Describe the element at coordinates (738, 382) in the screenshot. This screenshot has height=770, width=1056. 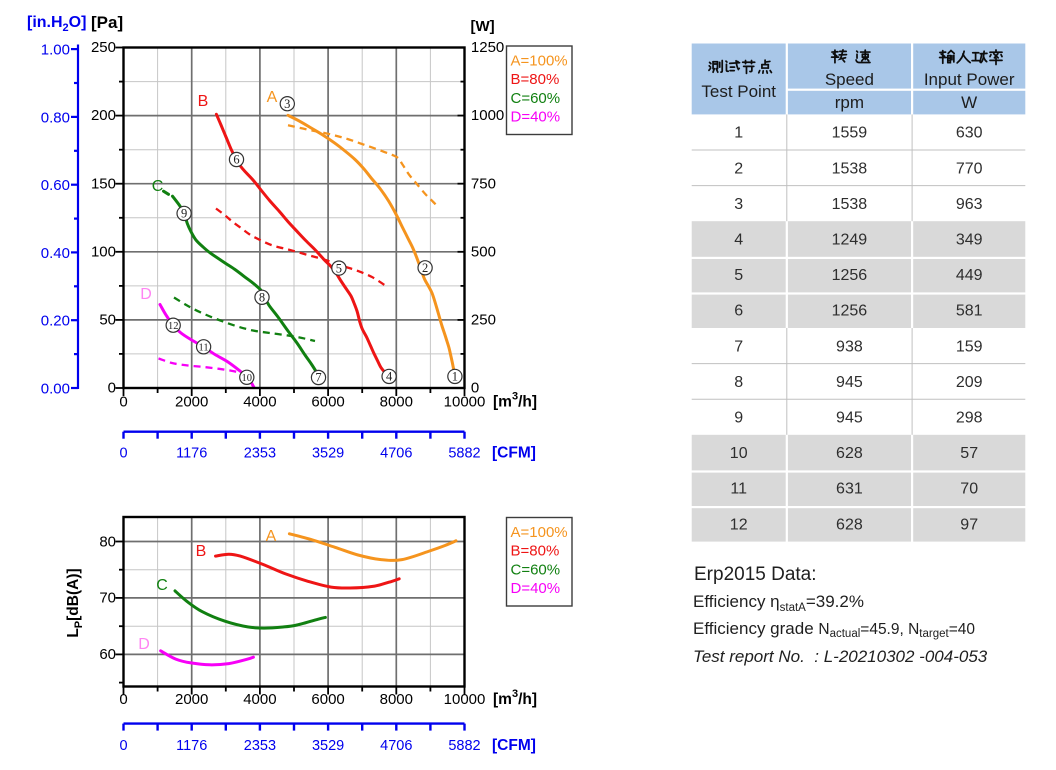
I see `svg-text: 8` at that location.